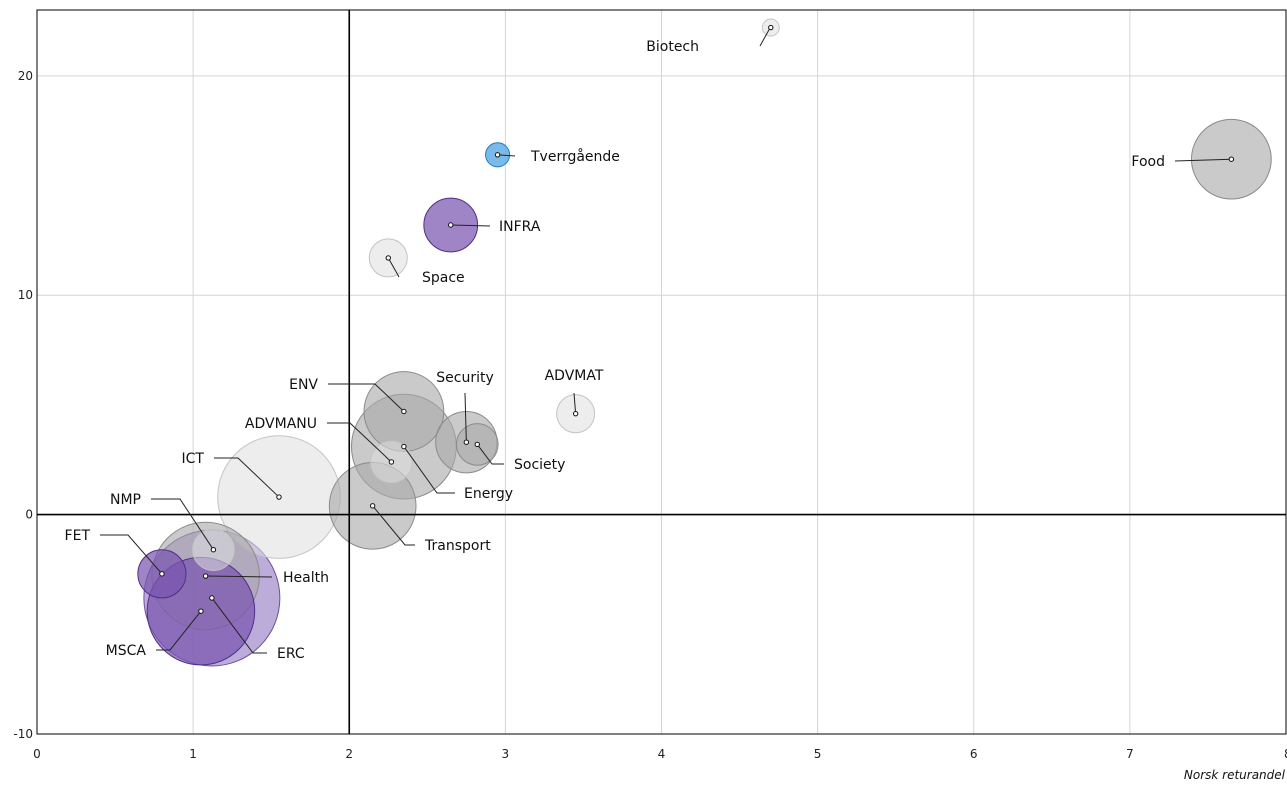 This screenshot has width=1287, height=788. I want to click on x-axis-title: Norsk returandel, so click(1235, 775).